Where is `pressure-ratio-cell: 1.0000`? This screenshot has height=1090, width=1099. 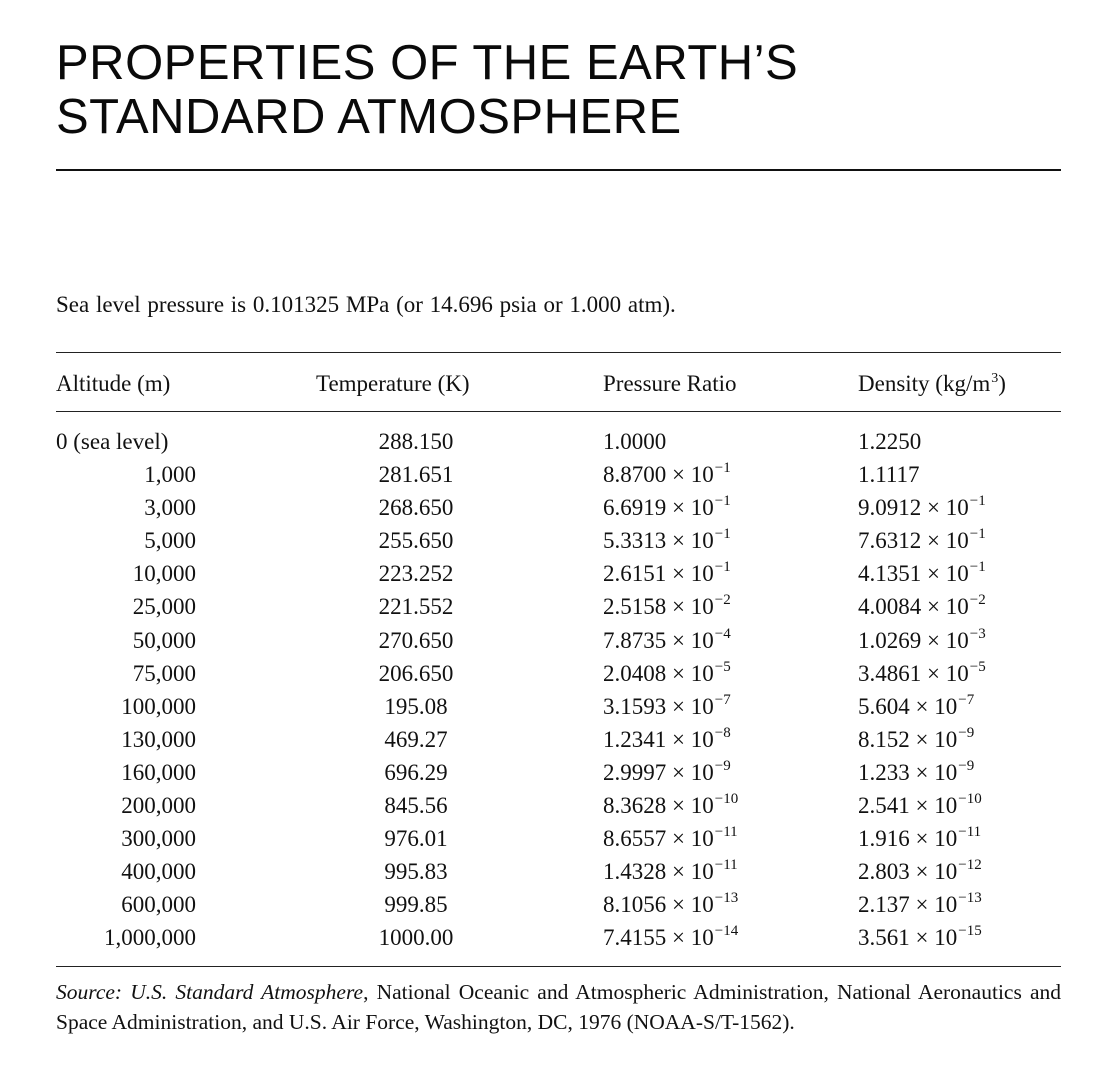
pressure-ratio-cell: 1.0000 is located at coordinates (634, 441).